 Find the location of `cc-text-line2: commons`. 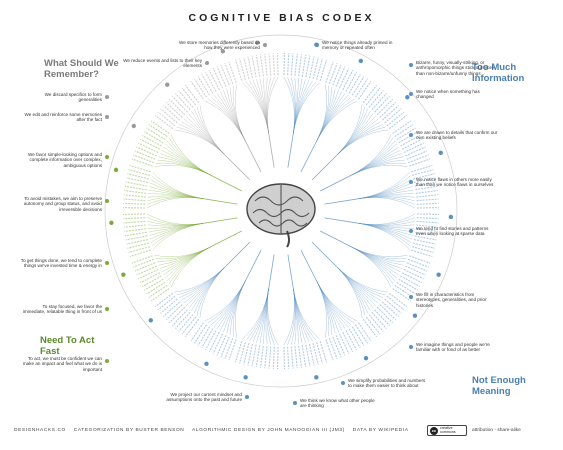

cc-text-line2: commons is located at coordinates (448, 431).